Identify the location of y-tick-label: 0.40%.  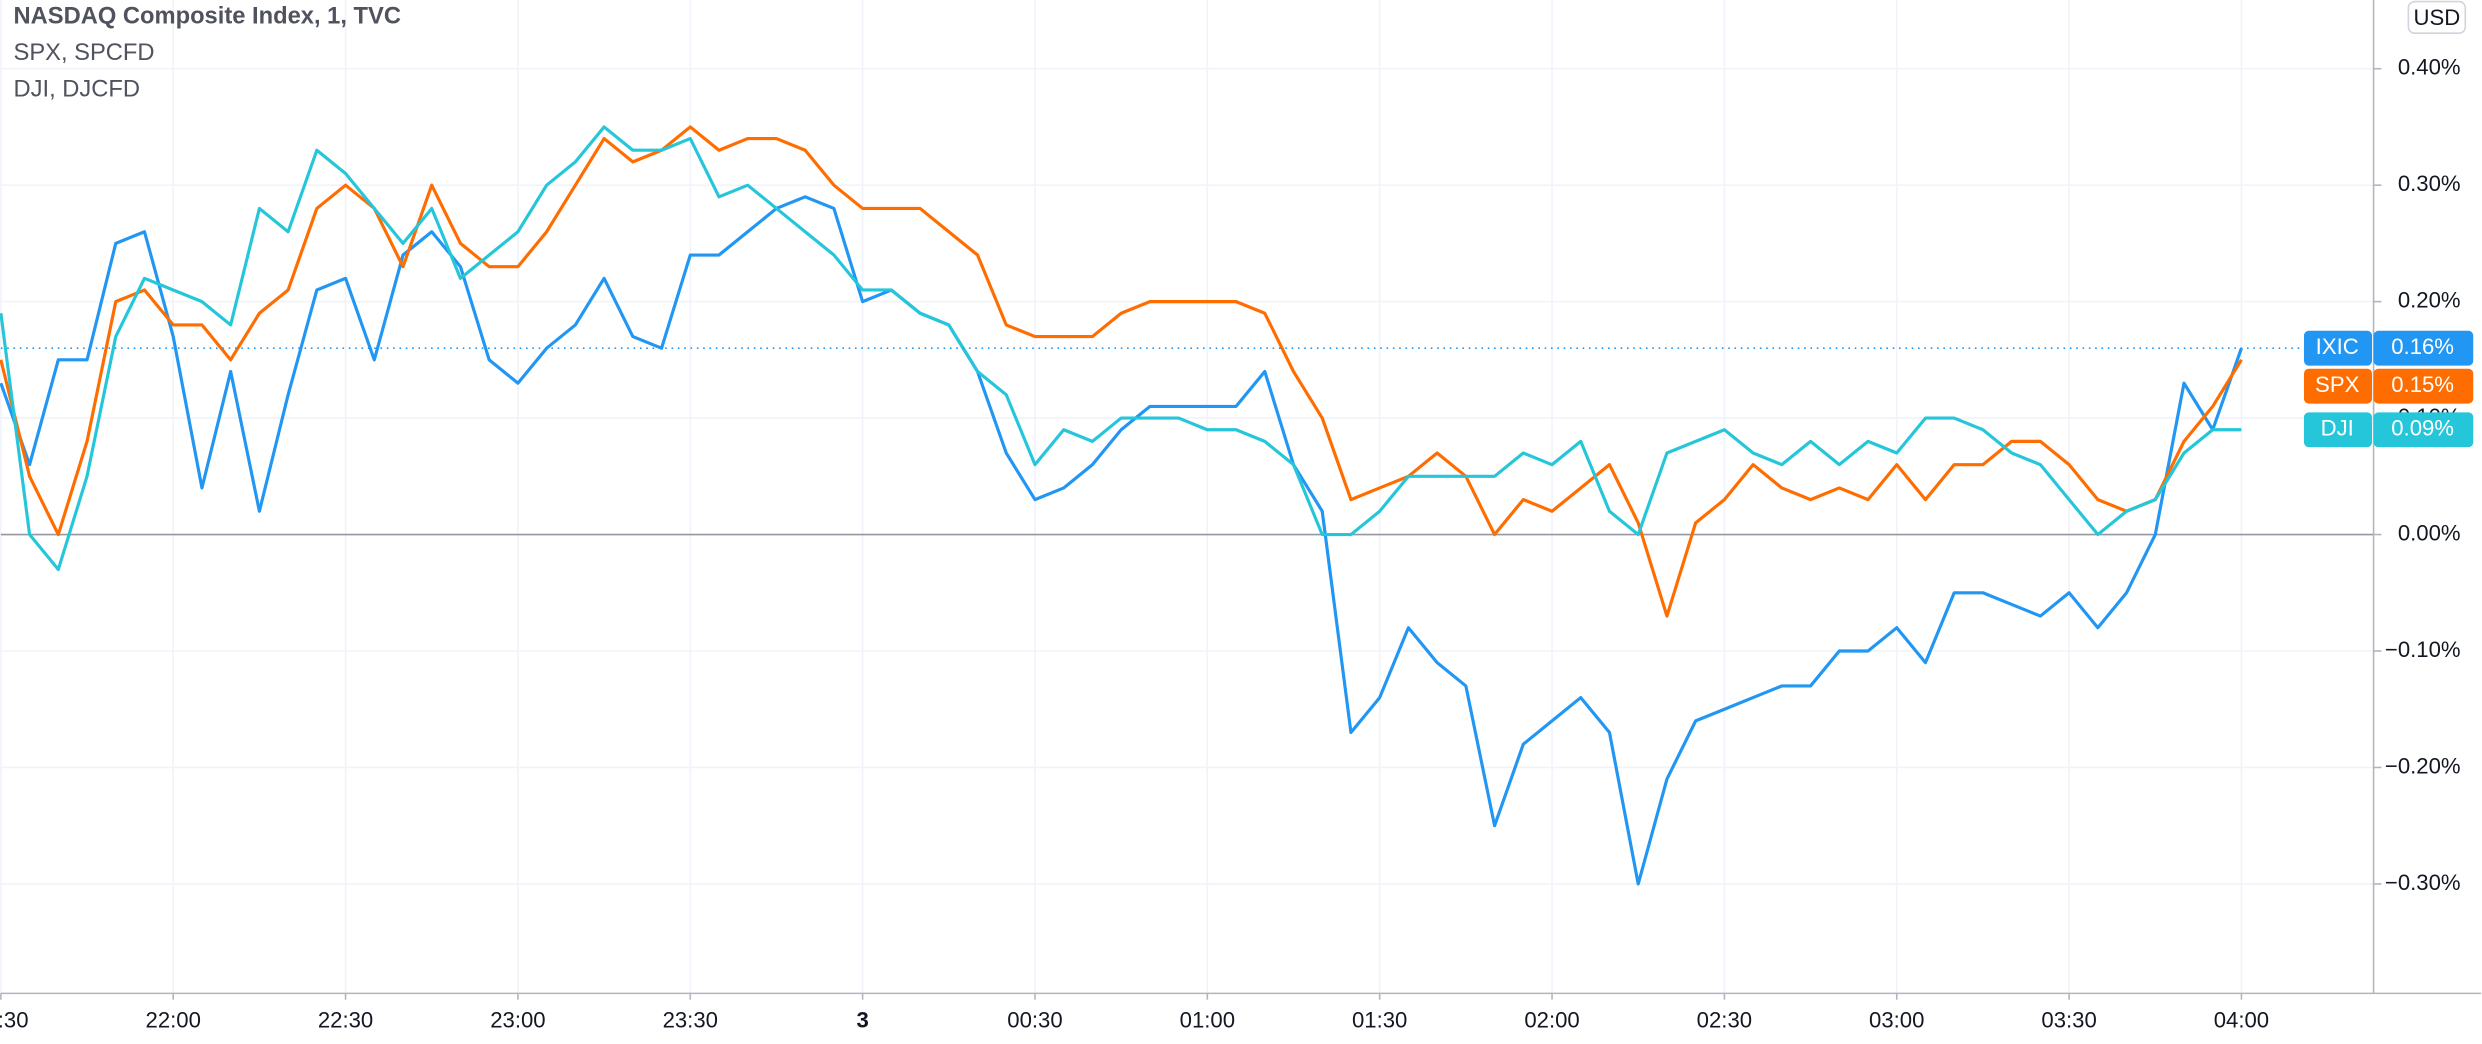
(2429, 67).